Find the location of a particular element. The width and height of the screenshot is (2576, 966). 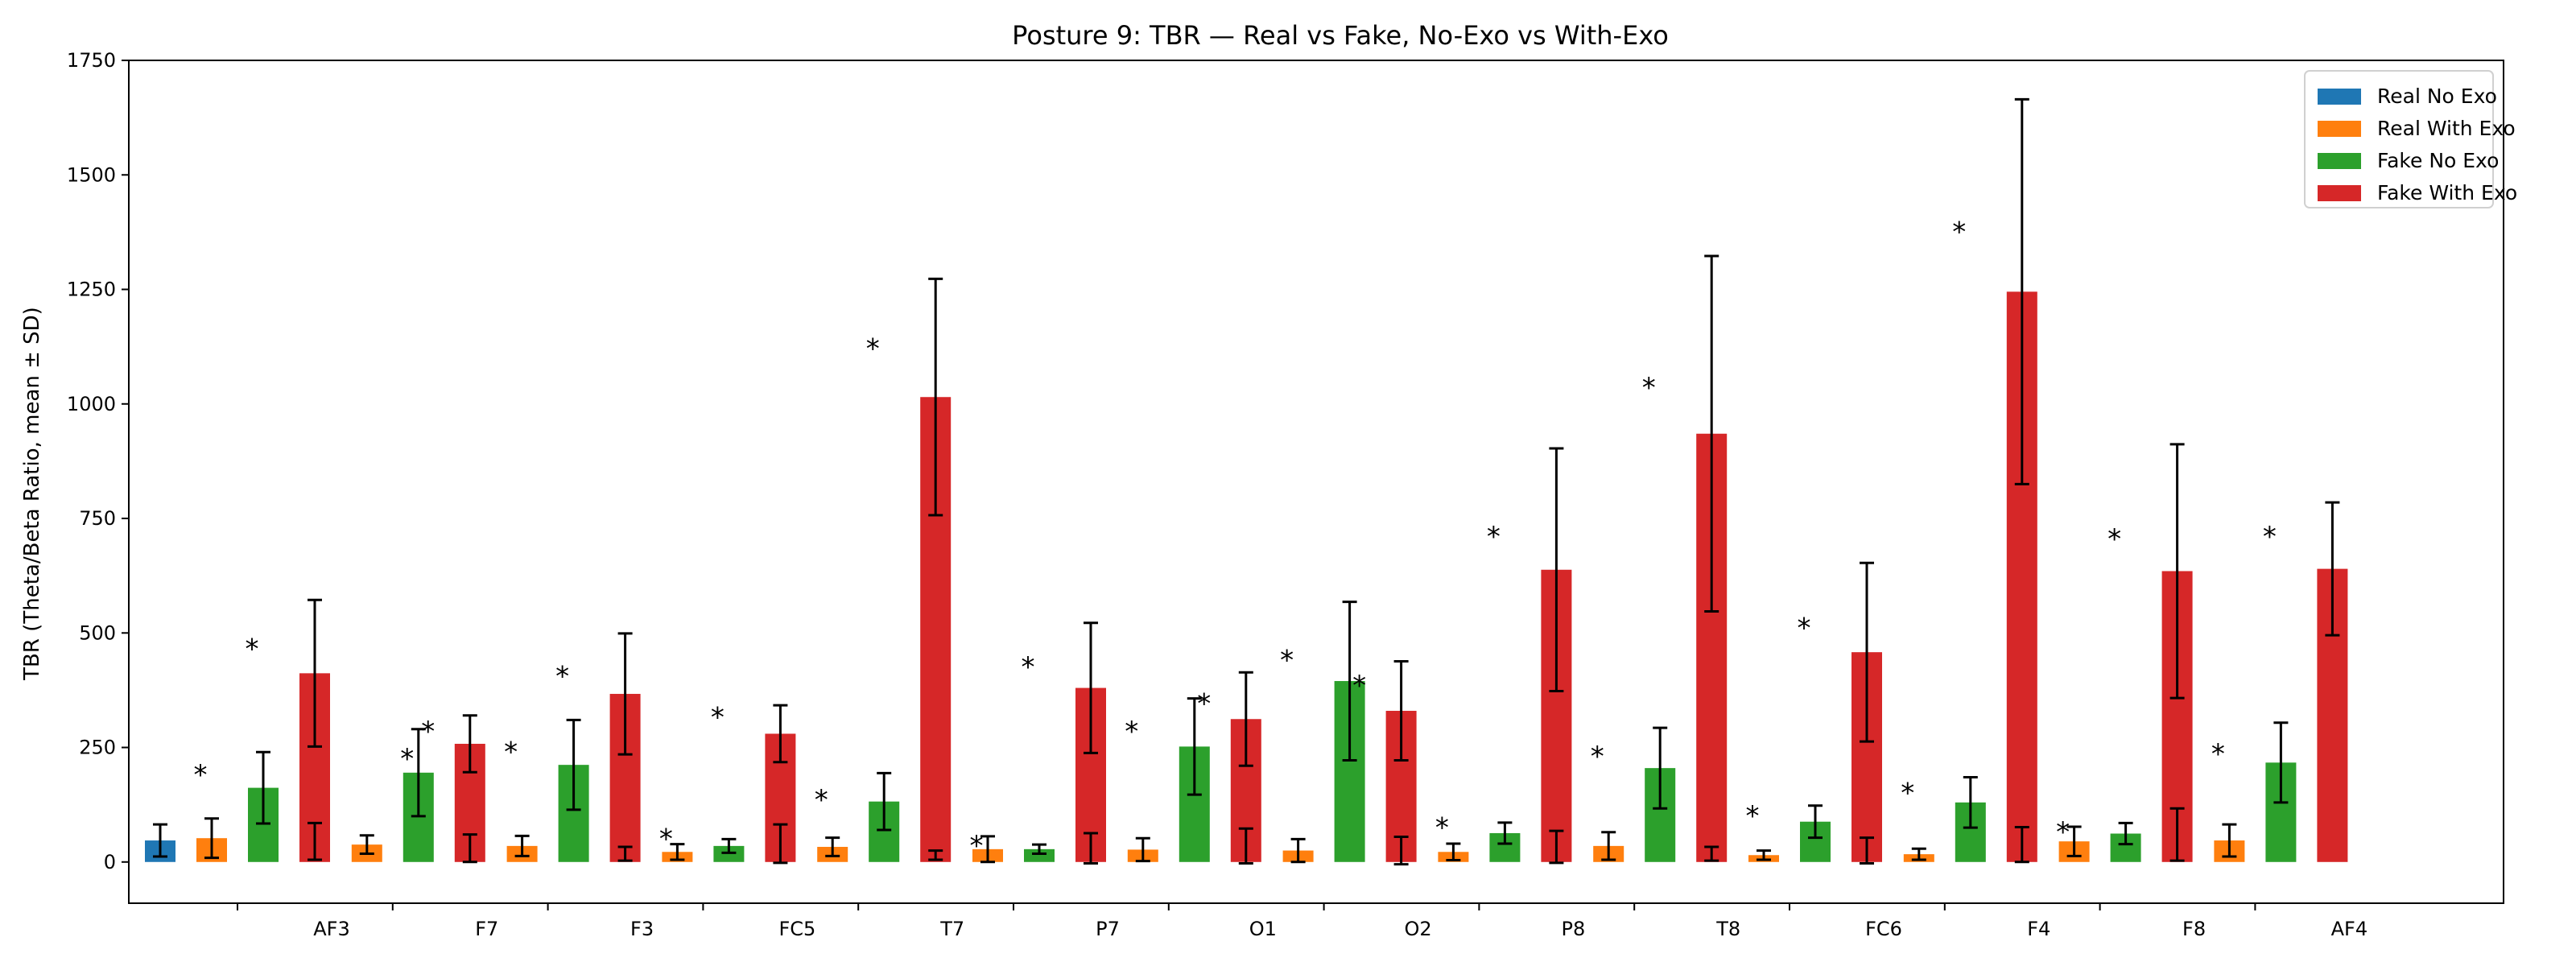

y-tick-label-500: 500 is located at coordinates (97, 632).